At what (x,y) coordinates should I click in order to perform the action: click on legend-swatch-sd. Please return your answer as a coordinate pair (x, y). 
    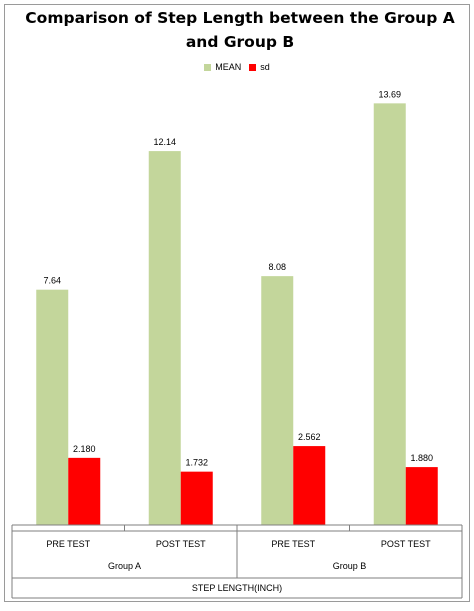
    Looking at the image, I should click on (253, 67).